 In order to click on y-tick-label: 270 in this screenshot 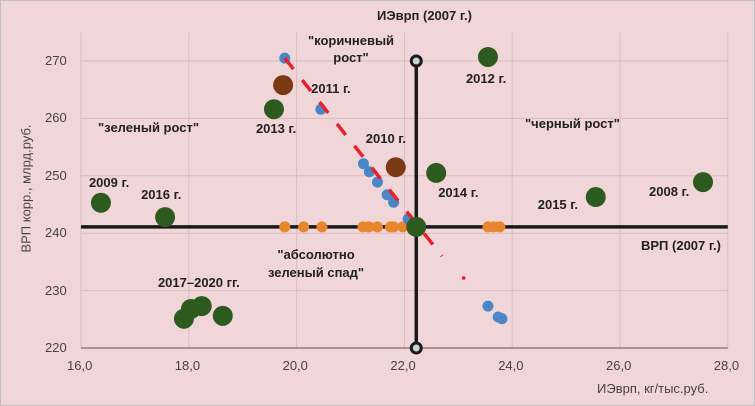, I will do `click(56, 60)`.